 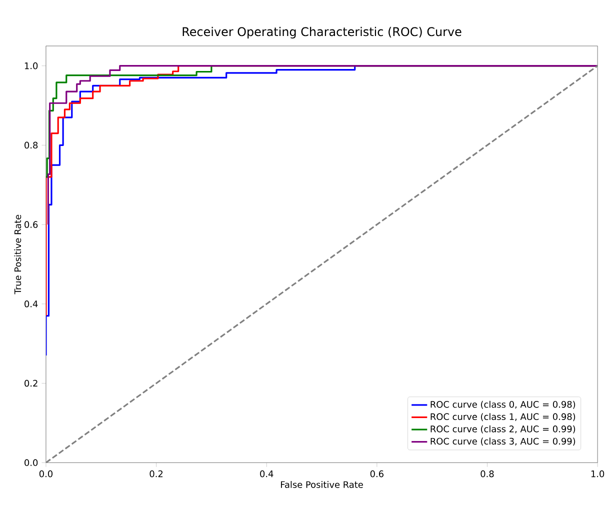 What do you see at coordinates (31, 224) in the screenshot?
I see `y-tick-label: 0.6` at bounding box center [31, 224].